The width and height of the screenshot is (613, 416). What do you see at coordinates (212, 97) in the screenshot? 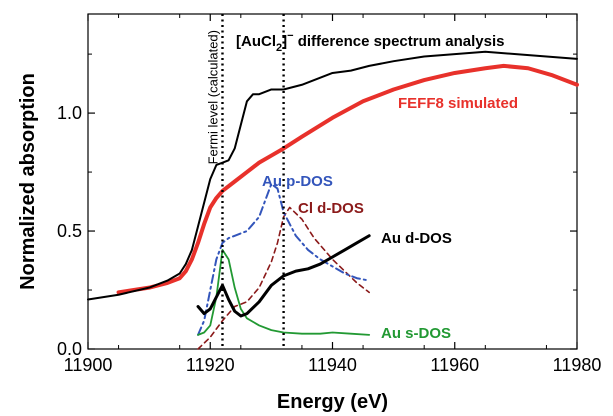
I see `fermi-level-label: Fermi level (calculated)` at bounding box center [212, 97].